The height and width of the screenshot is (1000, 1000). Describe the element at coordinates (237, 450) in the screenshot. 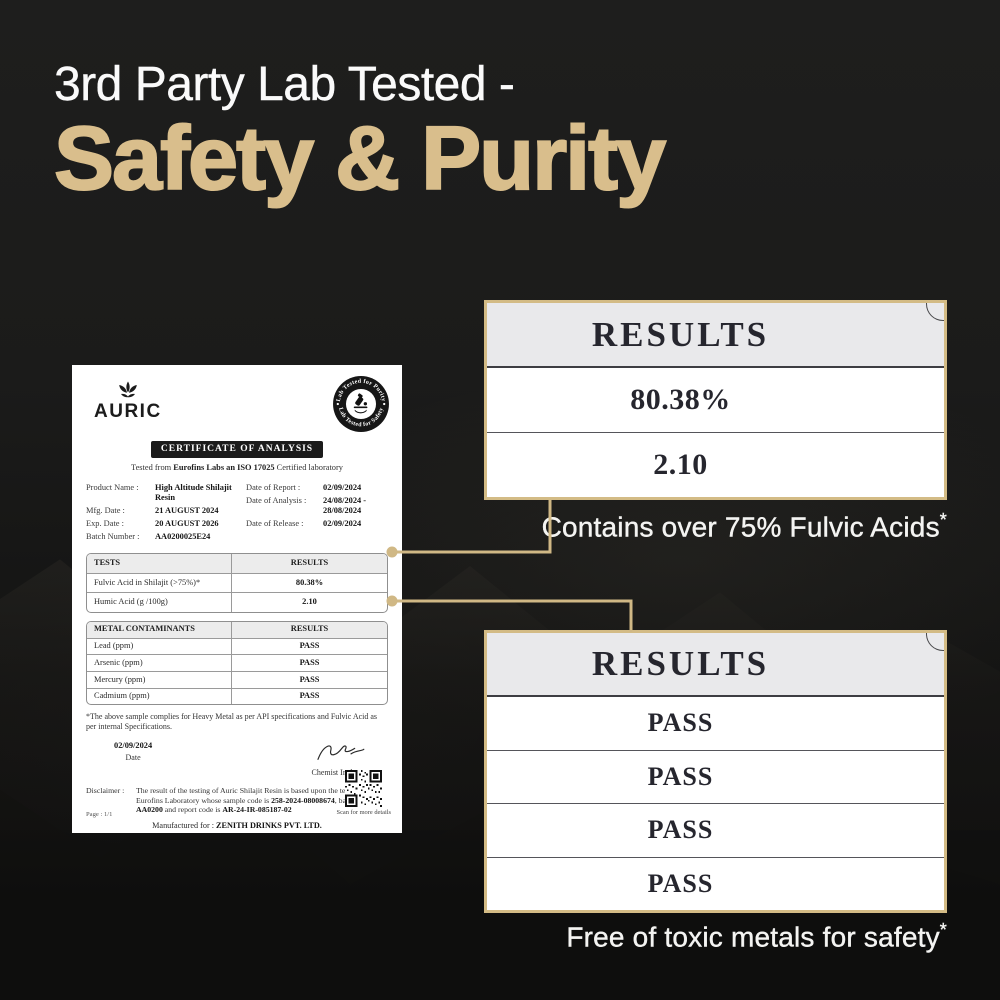

I see `certificate-title: CERTIFICATE OF ANALYSIS` at that location.